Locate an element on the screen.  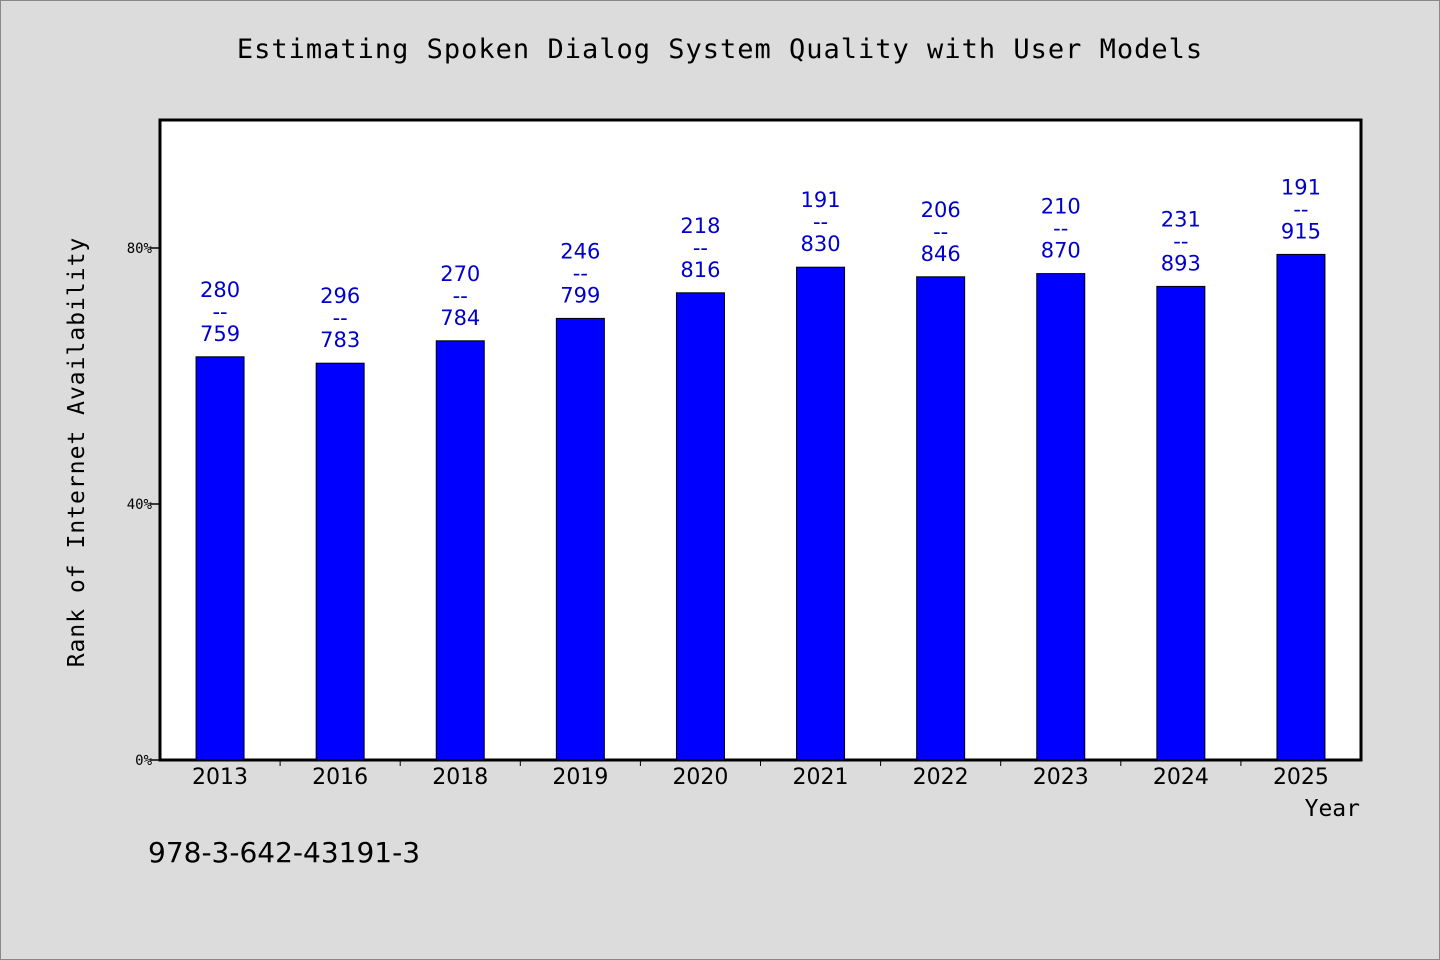
bar-data-label: 783 is located at coordinates (340, 340).